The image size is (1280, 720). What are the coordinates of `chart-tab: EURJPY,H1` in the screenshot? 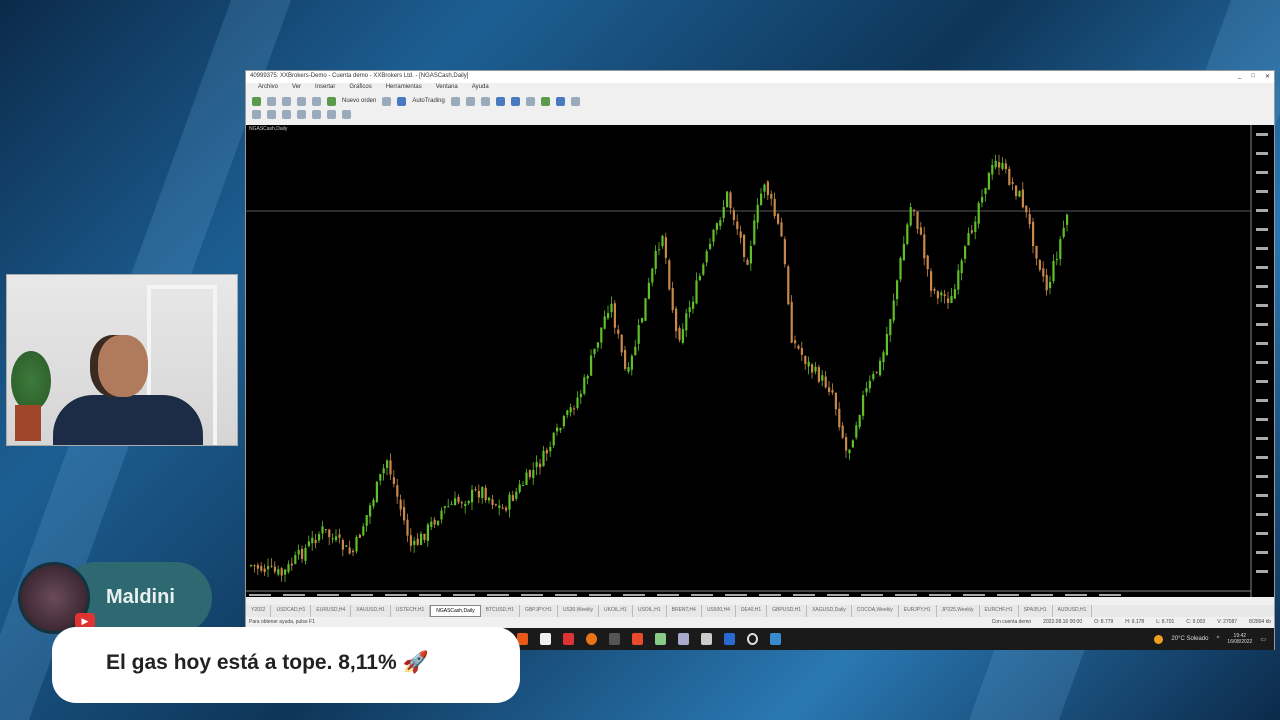 It's located at (918, 611).